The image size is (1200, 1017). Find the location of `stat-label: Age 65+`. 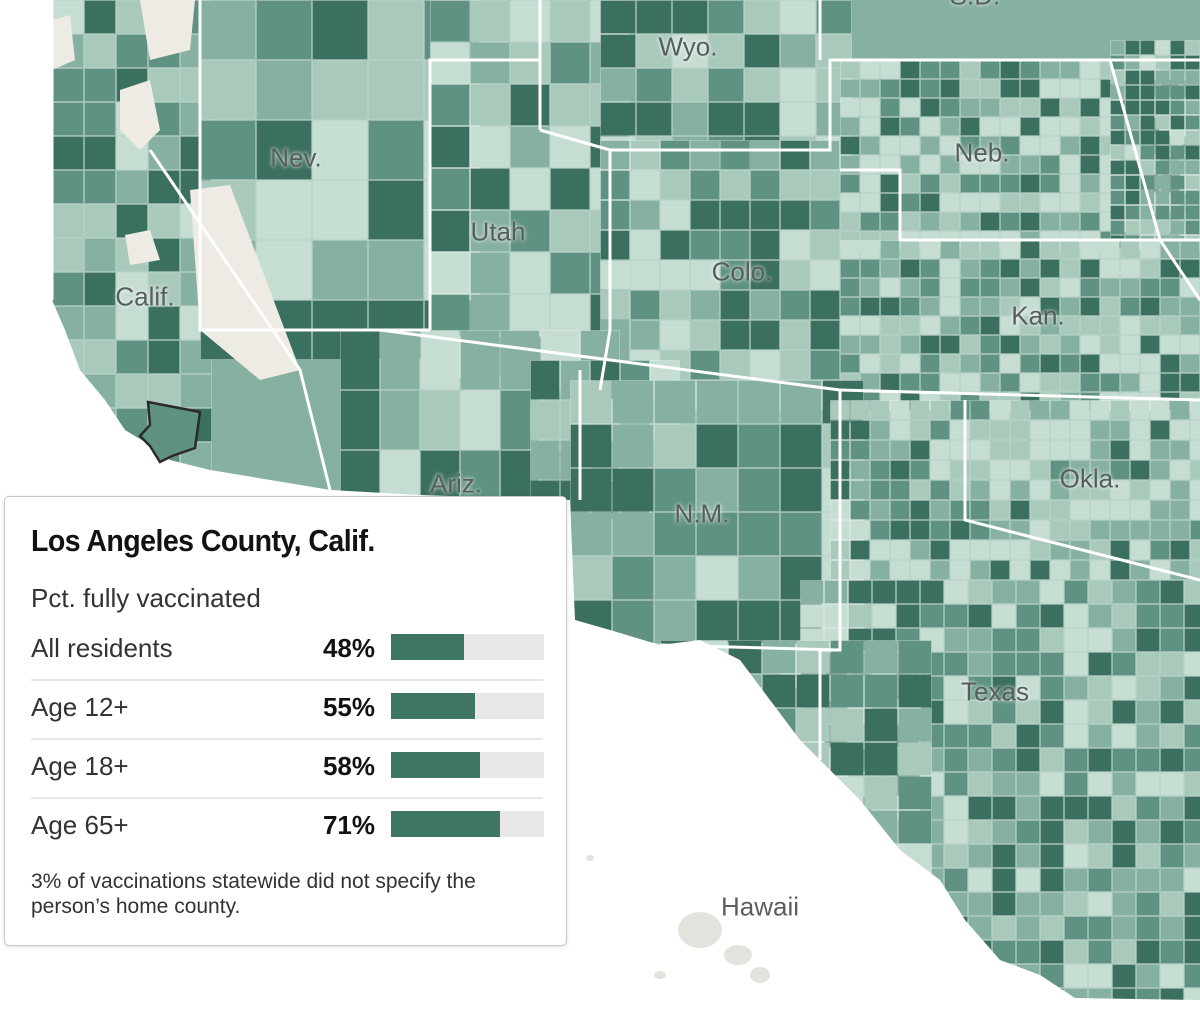

stat-label: Age 65+ is located at coordinates (80, 825).